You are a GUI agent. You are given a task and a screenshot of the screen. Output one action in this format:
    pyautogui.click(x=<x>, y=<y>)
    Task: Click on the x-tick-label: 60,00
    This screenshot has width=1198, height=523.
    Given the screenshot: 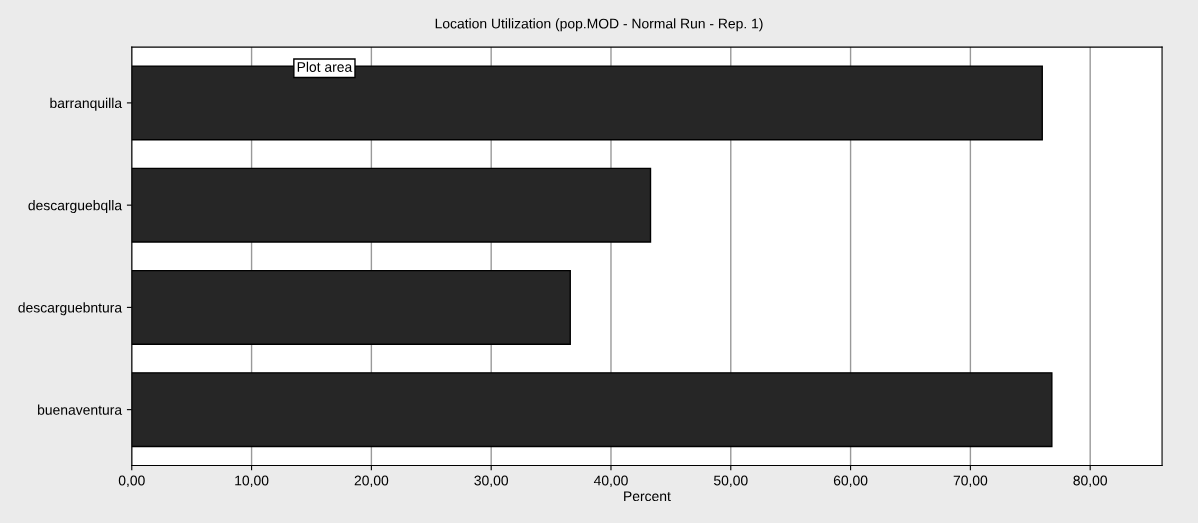 What is the action you would take?
    pyautogui.click(x=850, y=481)
    